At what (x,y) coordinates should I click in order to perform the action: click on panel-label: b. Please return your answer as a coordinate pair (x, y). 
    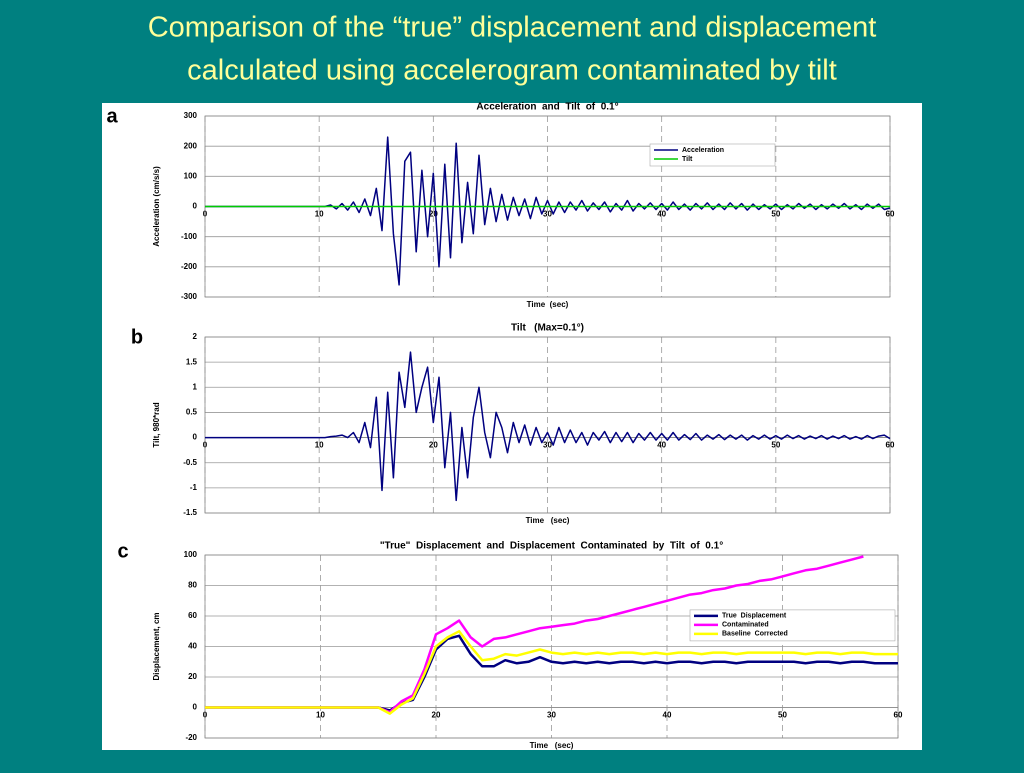
    Looking at the image, I should click on (137, 337).